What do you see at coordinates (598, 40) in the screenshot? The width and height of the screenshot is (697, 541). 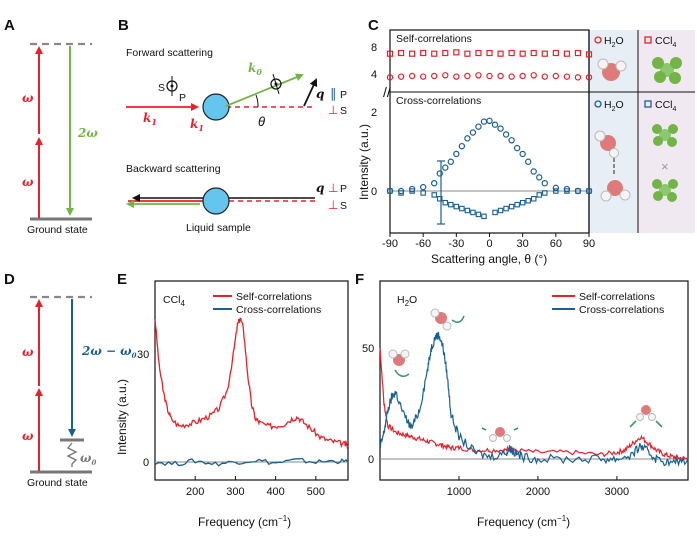 I see `legend-h2o-self-marker` at bounding box center [598, 40].